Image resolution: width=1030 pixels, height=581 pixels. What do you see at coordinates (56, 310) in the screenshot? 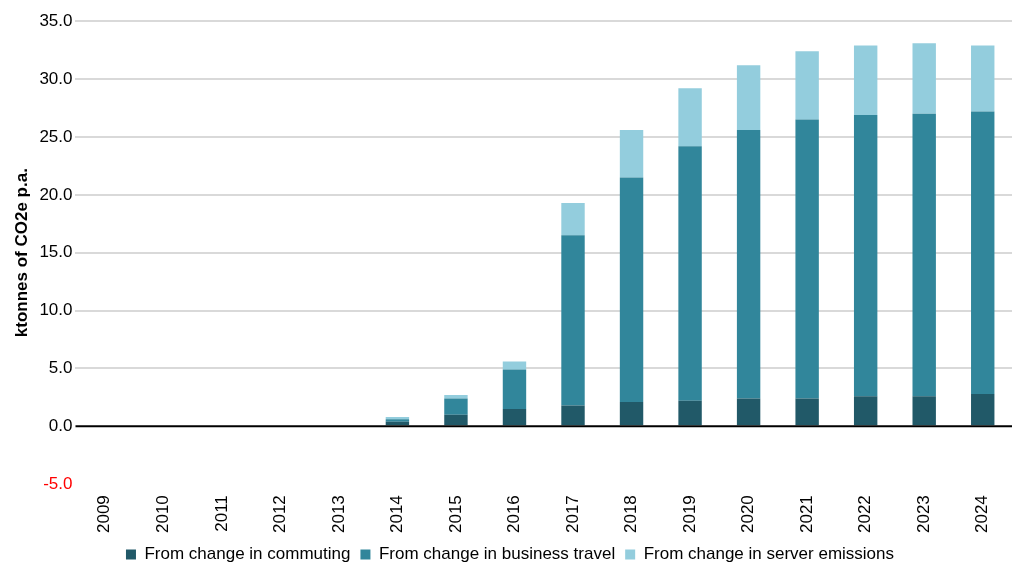
I see `y-tick-label: 10.0` at bounding box center [56, 310].